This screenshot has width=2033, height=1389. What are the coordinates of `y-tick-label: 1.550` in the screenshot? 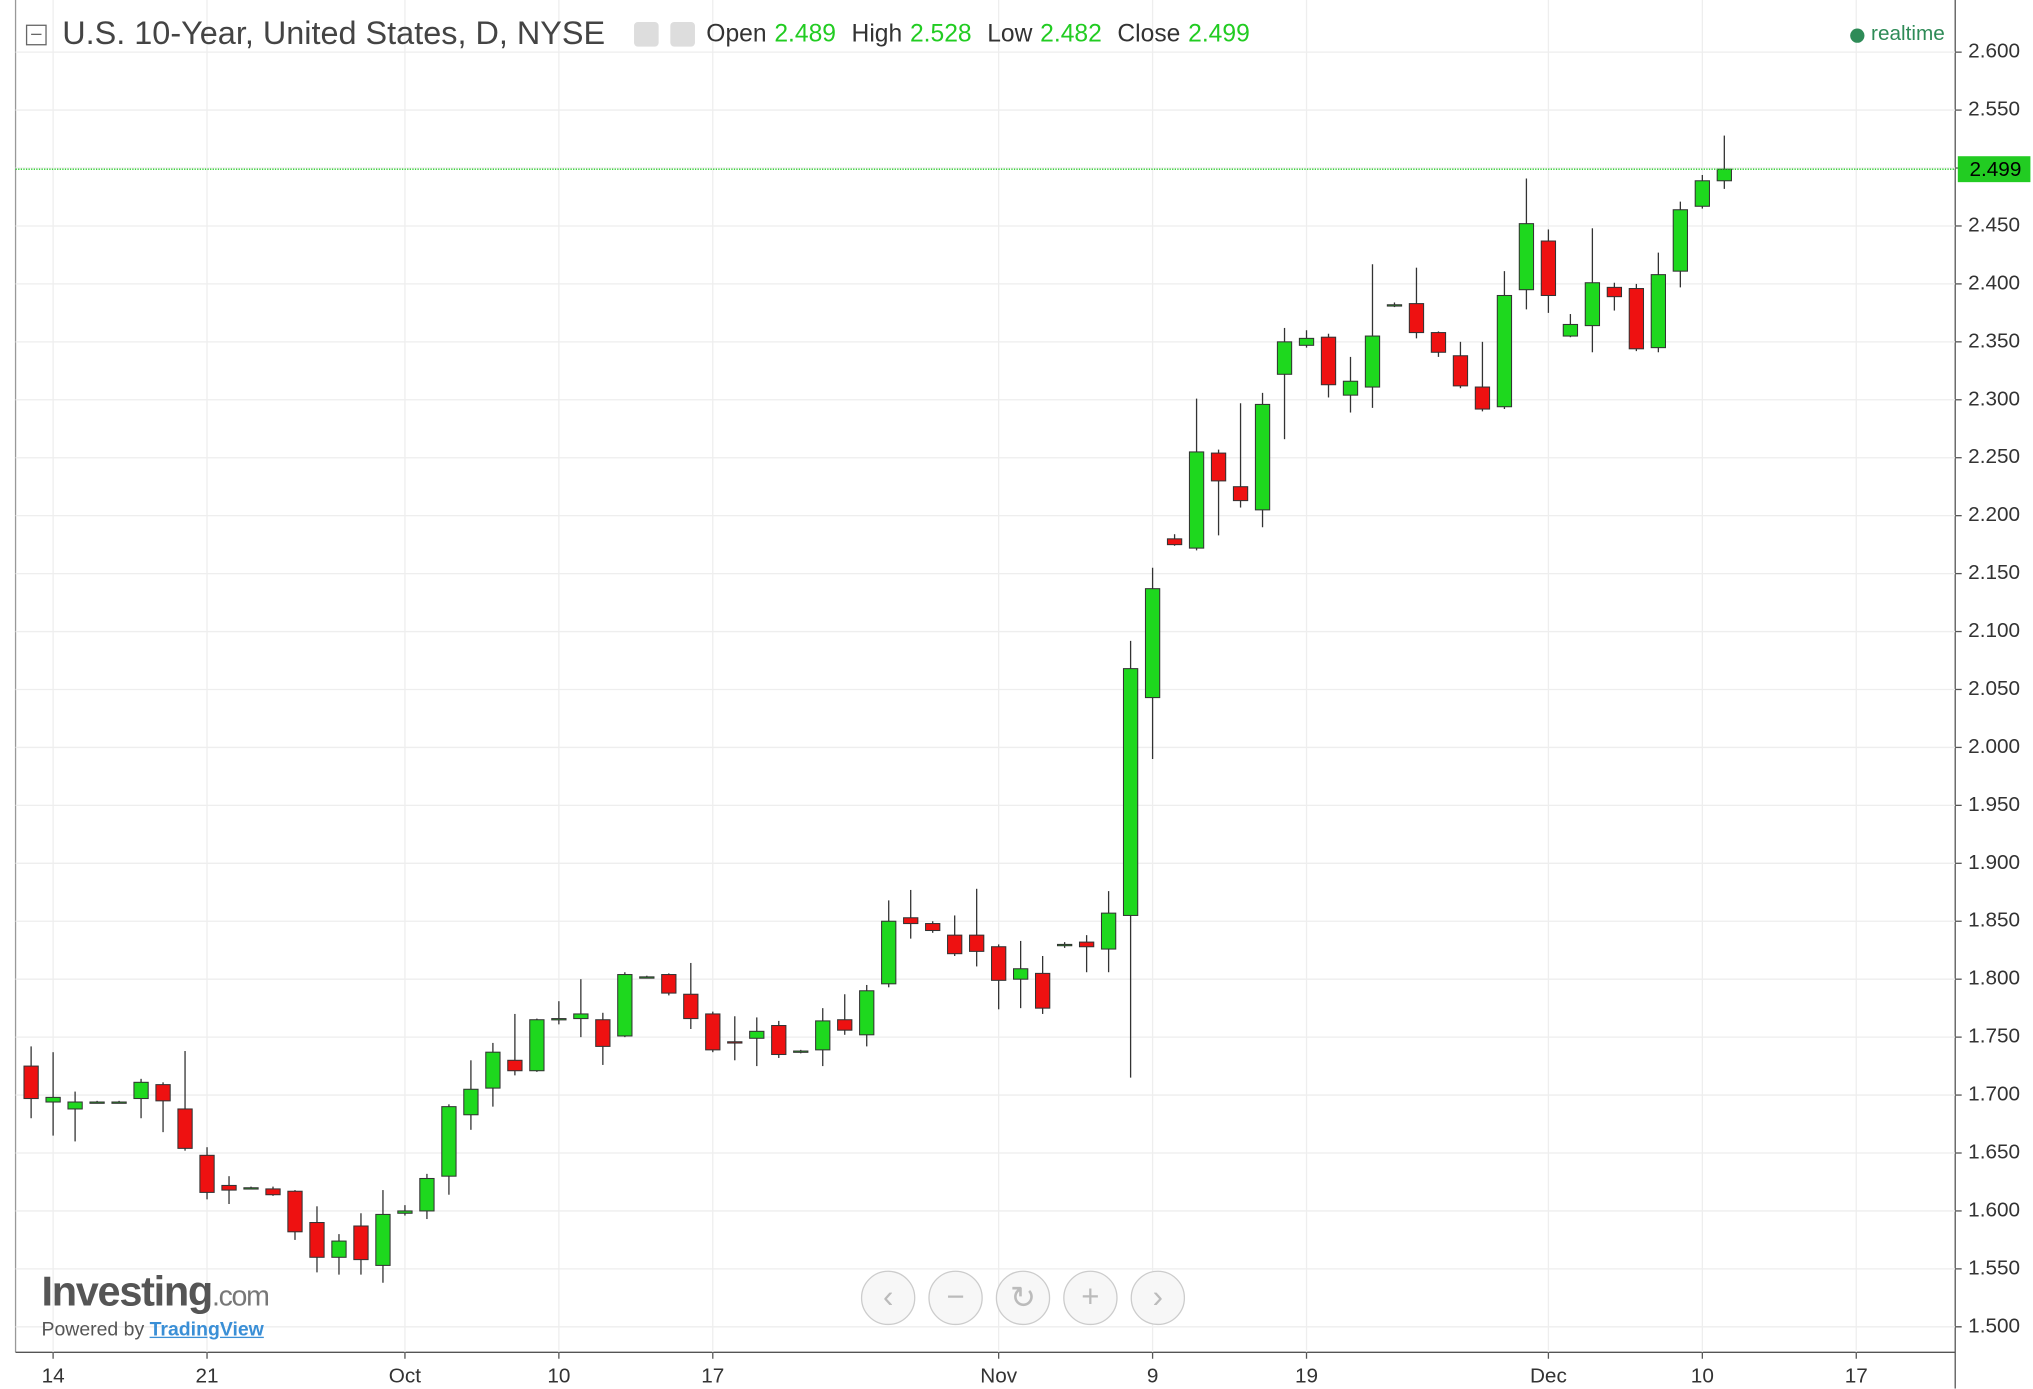 It's located at (1994, 1267).